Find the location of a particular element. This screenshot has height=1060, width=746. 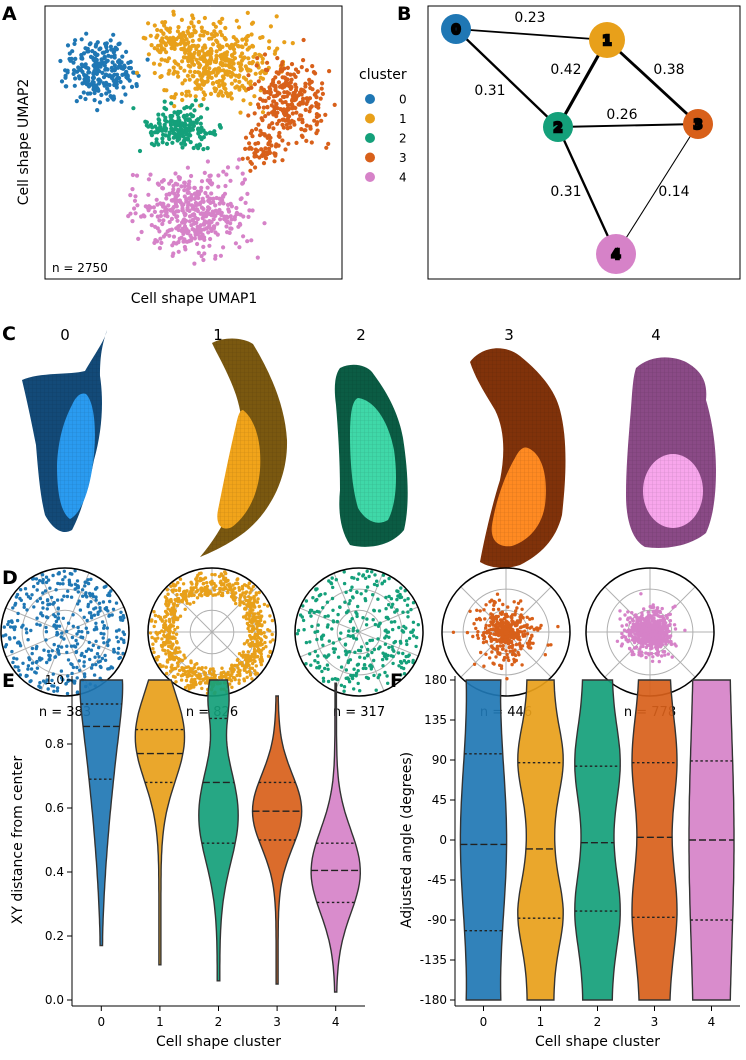

polar-plot: n = 446 is located at coordinates (506, 643).